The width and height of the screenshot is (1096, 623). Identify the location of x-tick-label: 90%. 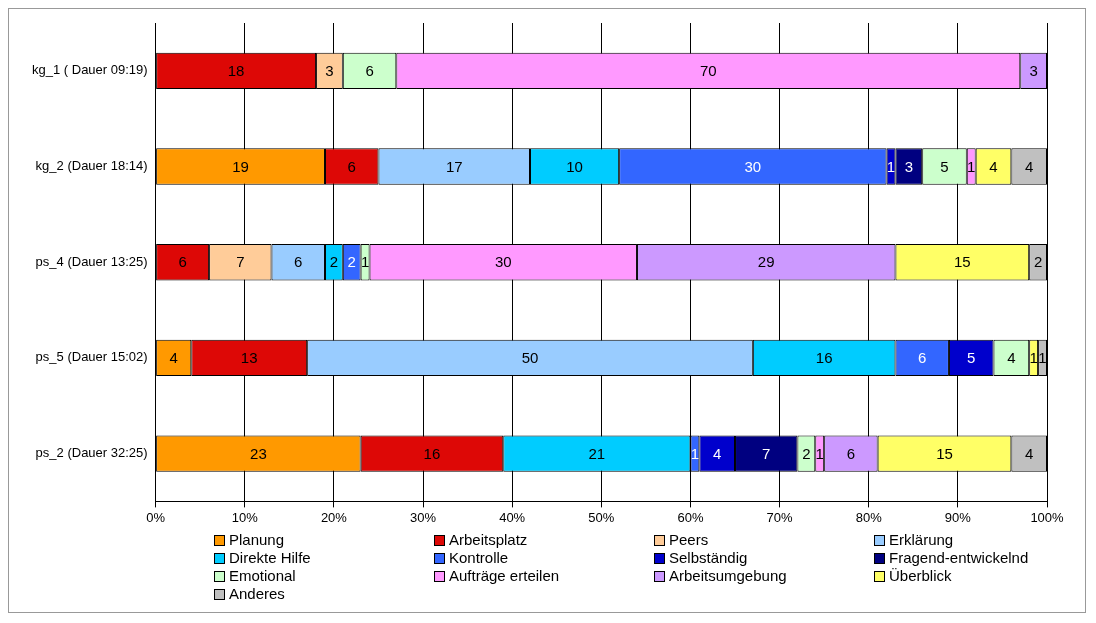
(958, 517).